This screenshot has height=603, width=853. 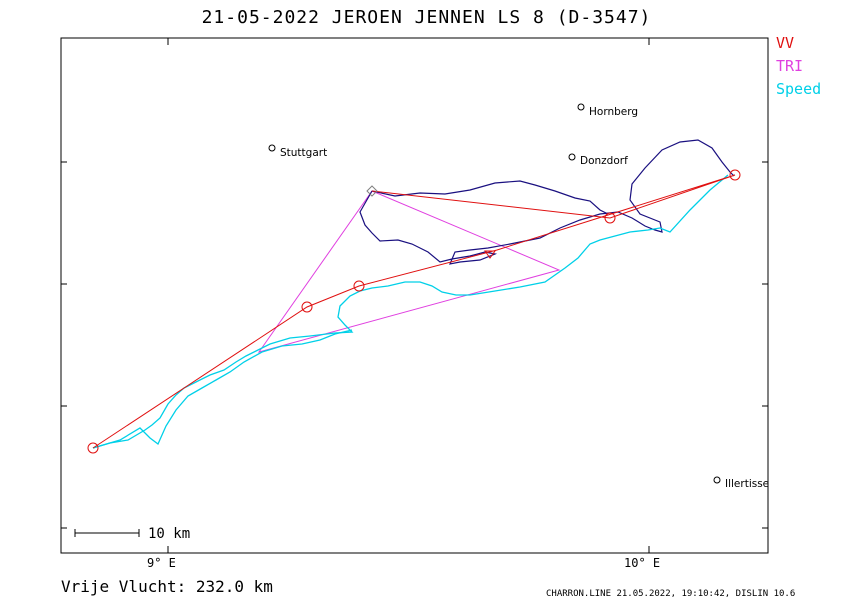 What do you see at coordinates (304, 153) in the screenshot?
I see `label-stuttgart: Stuttgart` at bounding box center [304, 153].